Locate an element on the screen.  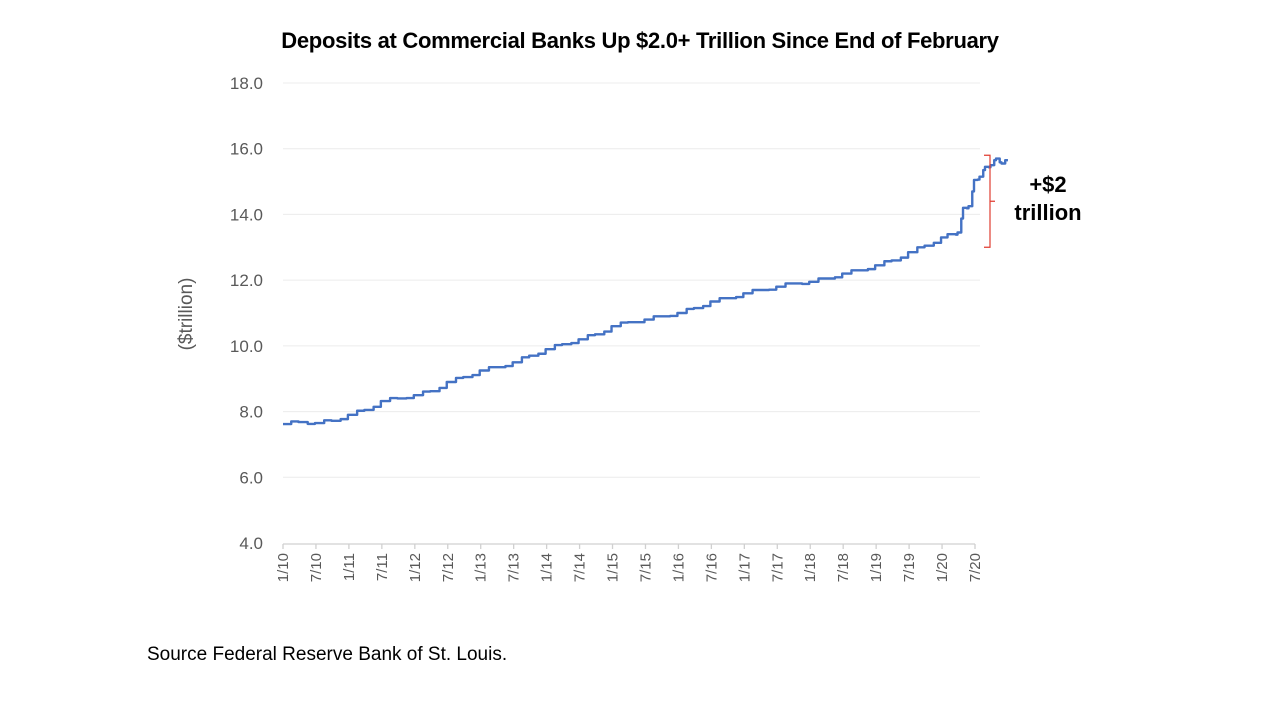
x-tick-label: 7/10 is located at coordinates (316, 567).